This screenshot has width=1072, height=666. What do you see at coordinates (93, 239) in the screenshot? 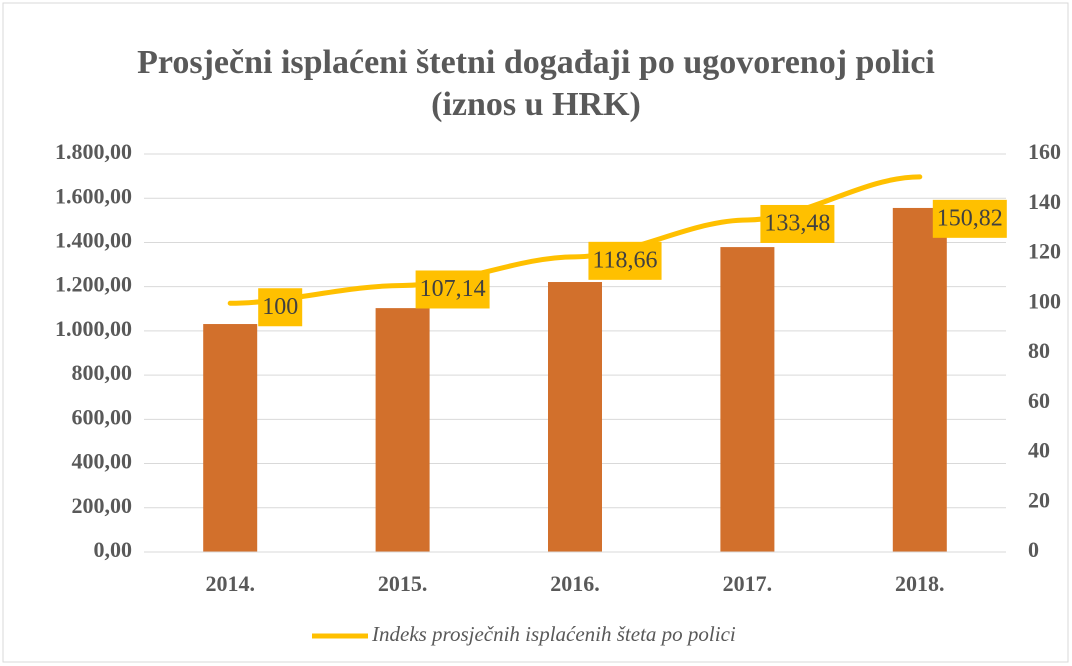
I see `y-tick-label: 1.400,00` at bounding box center [93, 239].